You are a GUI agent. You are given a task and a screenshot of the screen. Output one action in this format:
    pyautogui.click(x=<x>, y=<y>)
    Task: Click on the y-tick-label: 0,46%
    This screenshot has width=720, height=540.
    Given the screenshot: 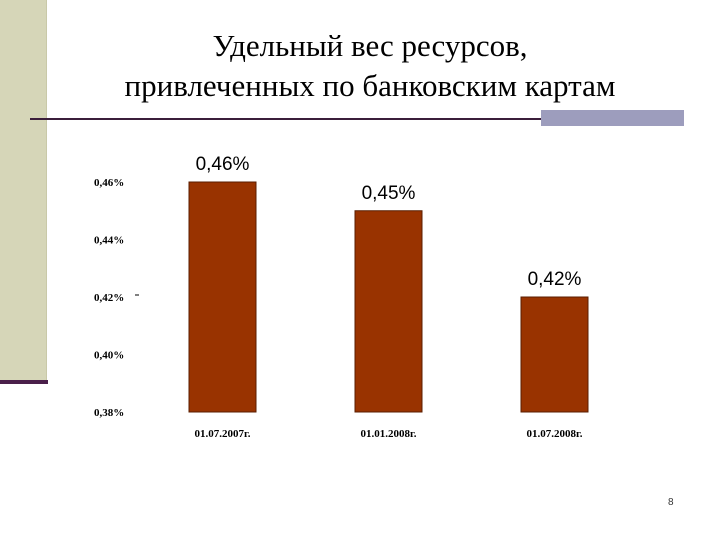 What is the action you would take?
    pyautogui.click(x=109, y=183)
    